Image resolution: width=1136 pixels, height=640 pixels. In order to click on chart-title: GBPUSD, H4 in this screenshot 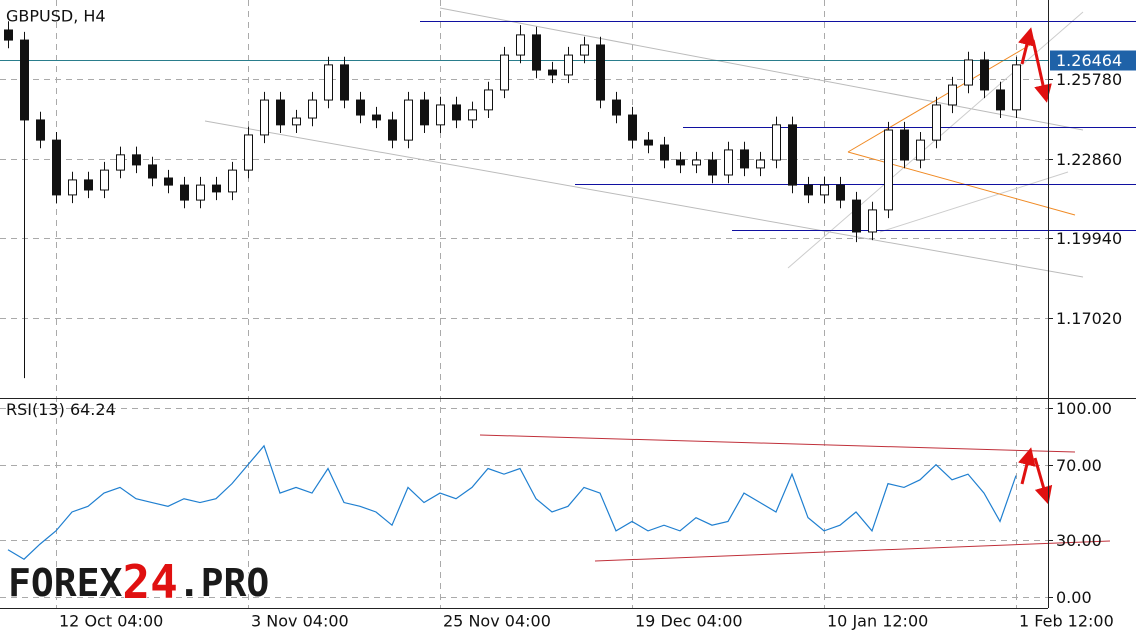, I will do `click(56, 16)`.